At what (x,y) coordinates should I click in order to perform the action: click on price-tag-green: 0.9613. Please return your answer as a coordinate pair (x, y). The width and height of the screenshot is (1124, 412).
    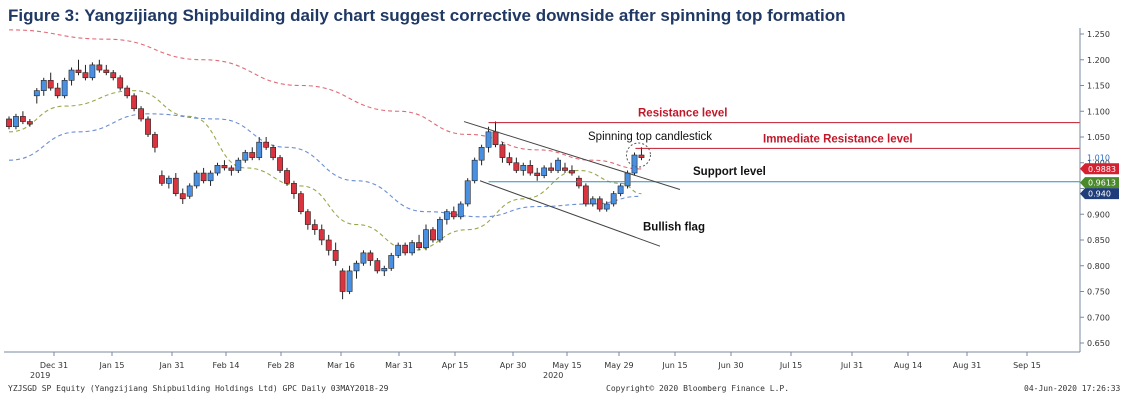
    Looking at the image, I should click on (1099, 183).